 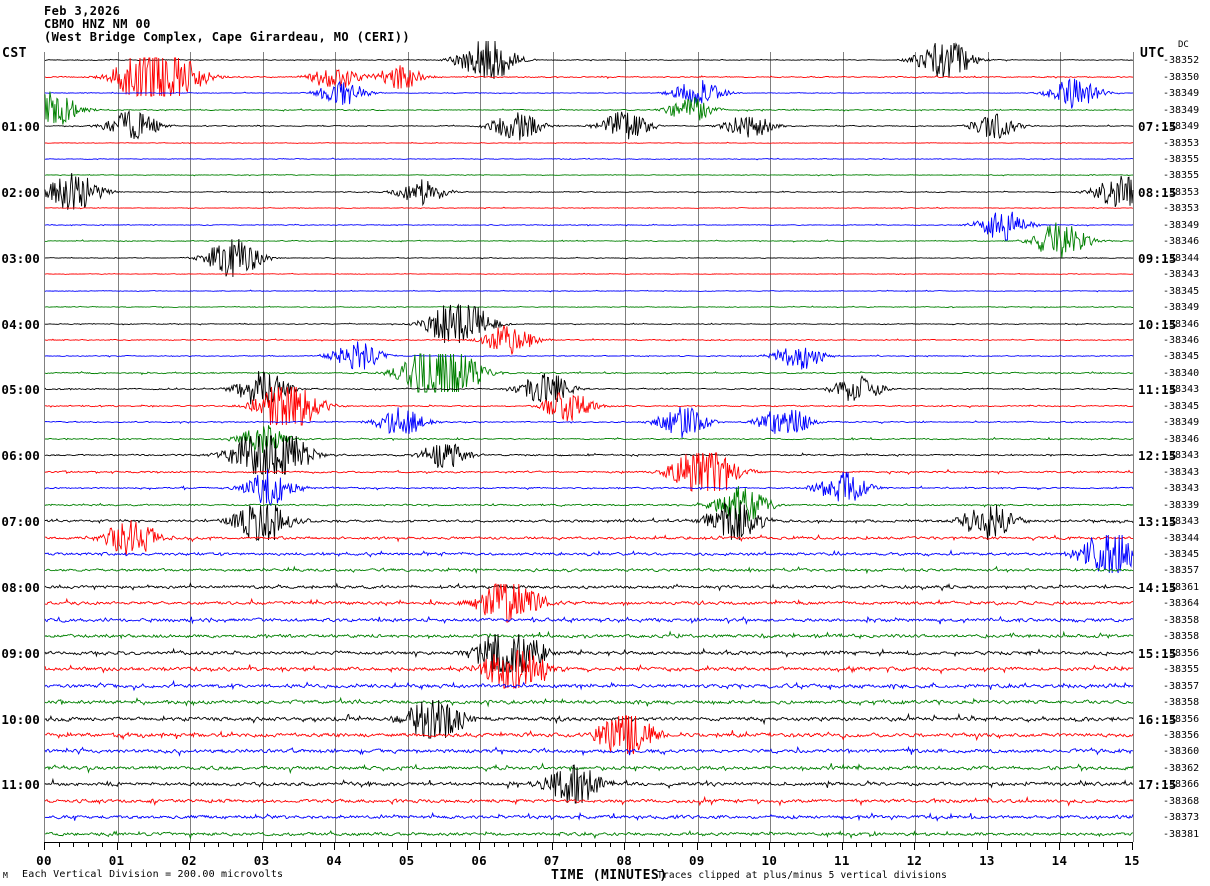 I want to click on dc-value-21: -38345, so click(x=1181, y=406).